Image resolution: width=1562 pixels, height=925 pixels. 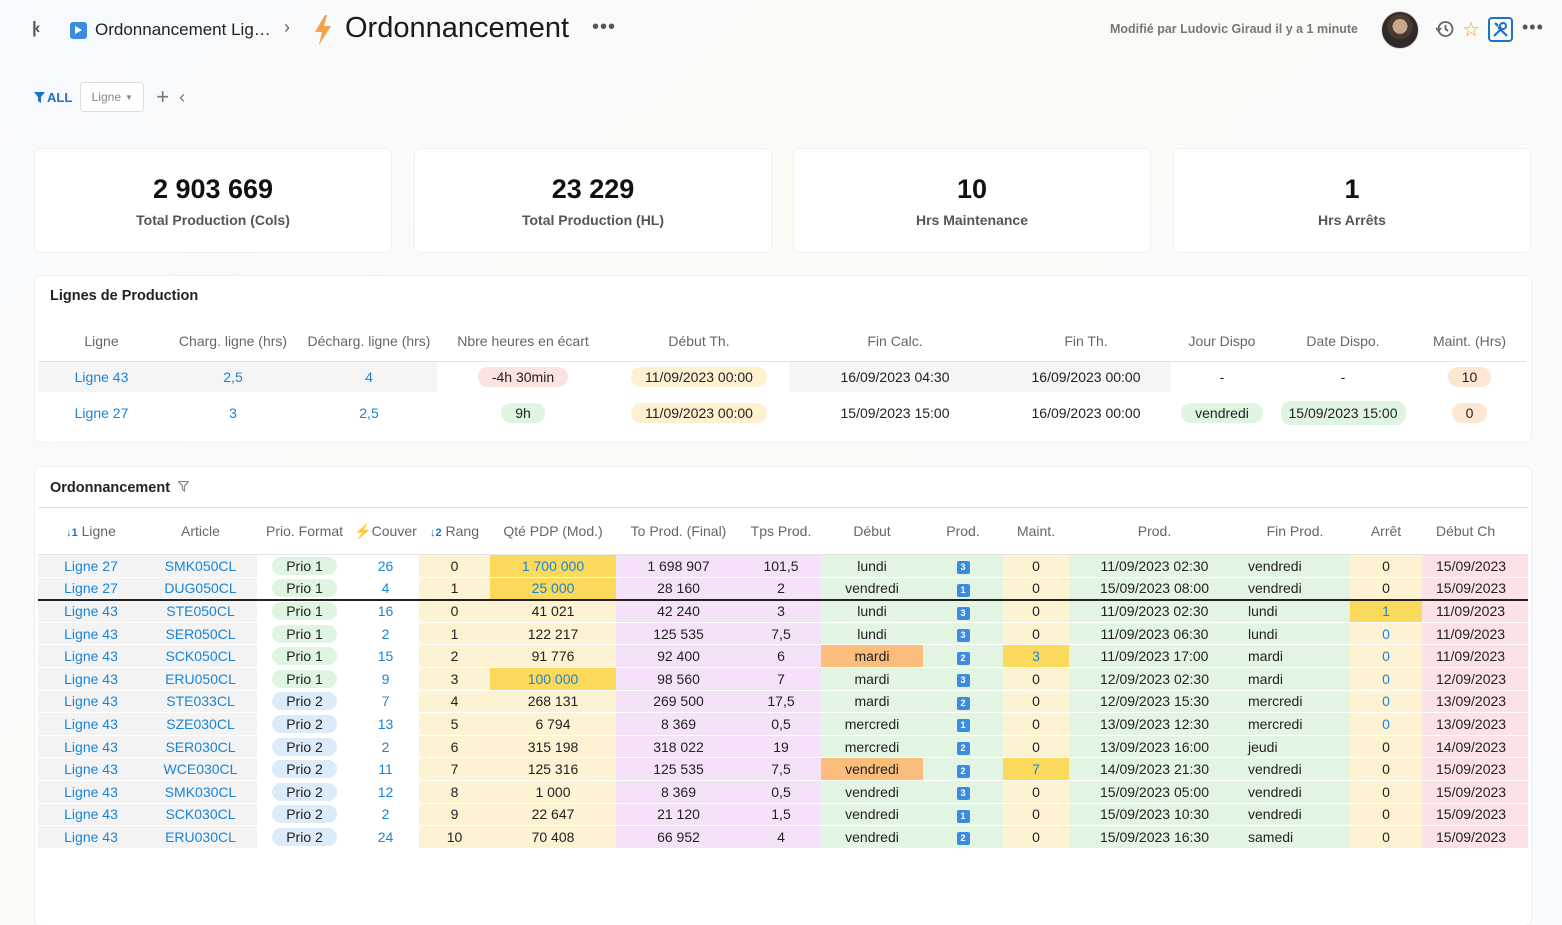 I want to click on col-header: Ligne, so click(x=101, y=341).